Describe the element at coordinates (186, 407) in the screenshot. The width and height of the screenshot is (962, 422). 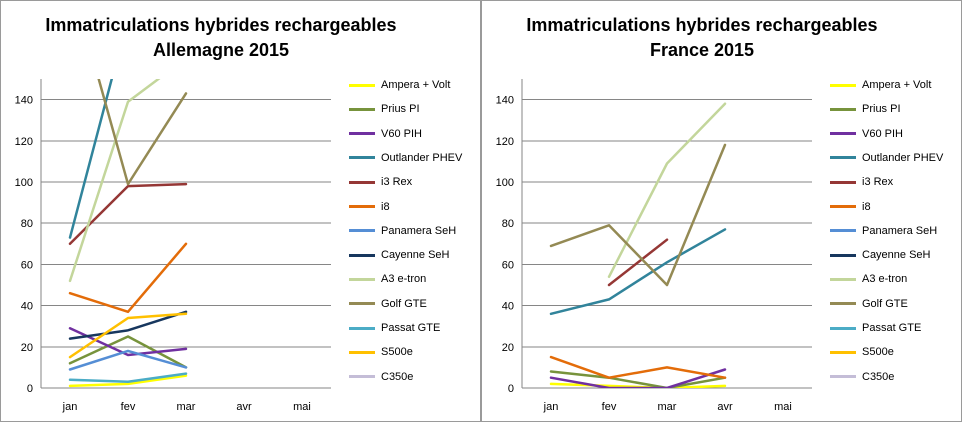
I see `x-tick-label: mar` at that location.